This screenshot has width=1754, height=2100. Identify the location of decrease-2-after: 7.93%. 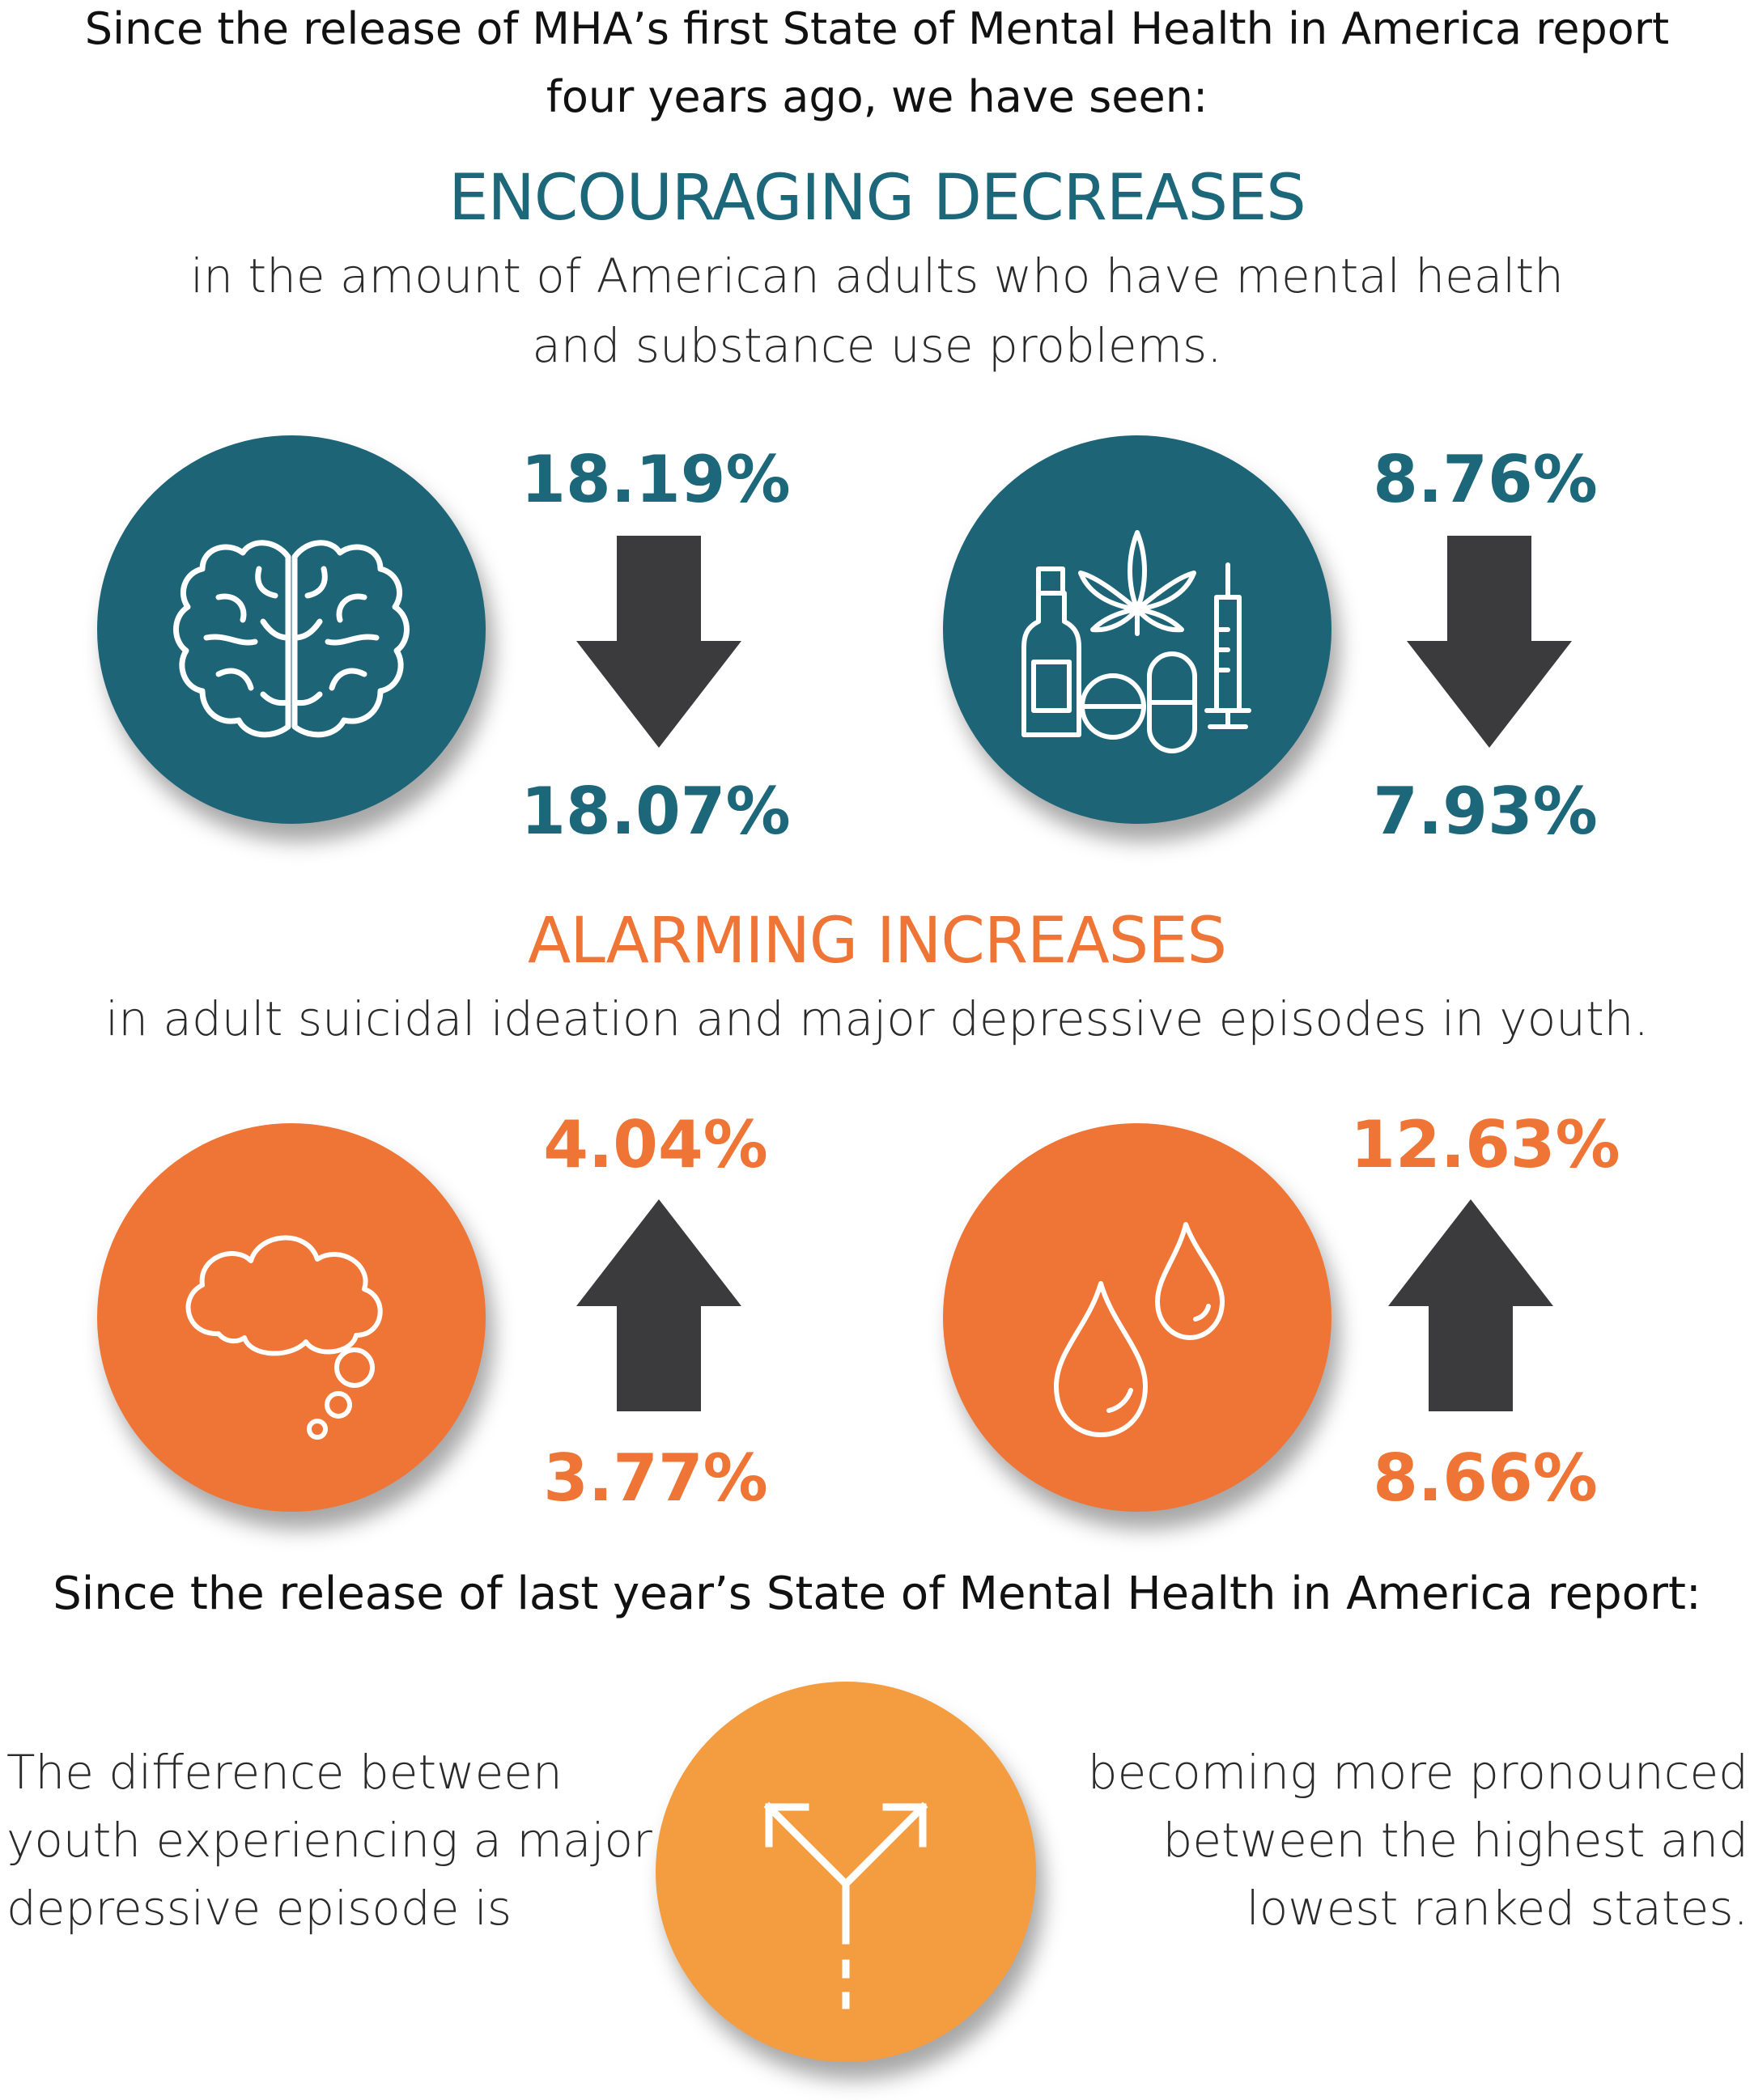
(1485, 811).